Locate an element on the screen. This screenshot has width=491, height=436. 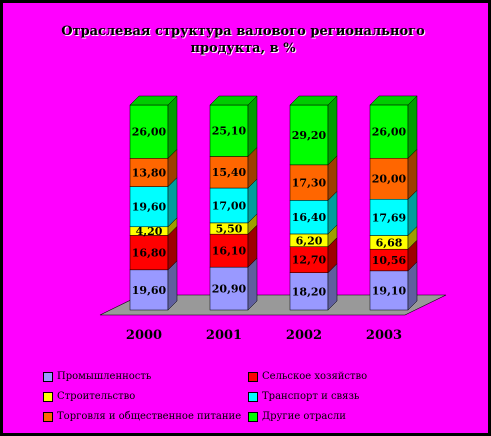
data-label: 12,70 is located at coordinates (309, 260).